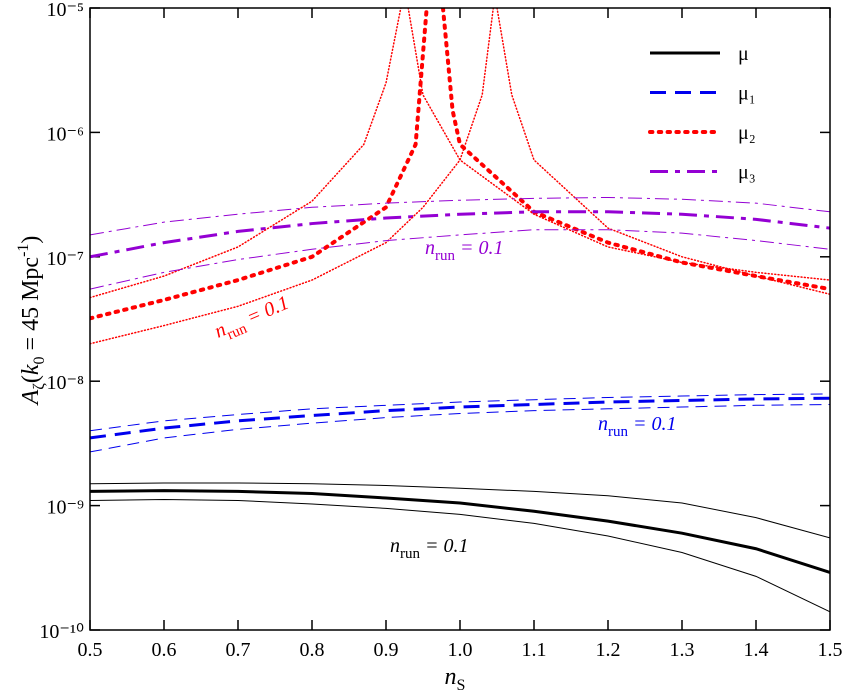 The image size is (847, 697). What do you see at coordinates (386, 650) in the screenshot?
I see `x-tick-label: 0.9` at bounding box center [386, 650].